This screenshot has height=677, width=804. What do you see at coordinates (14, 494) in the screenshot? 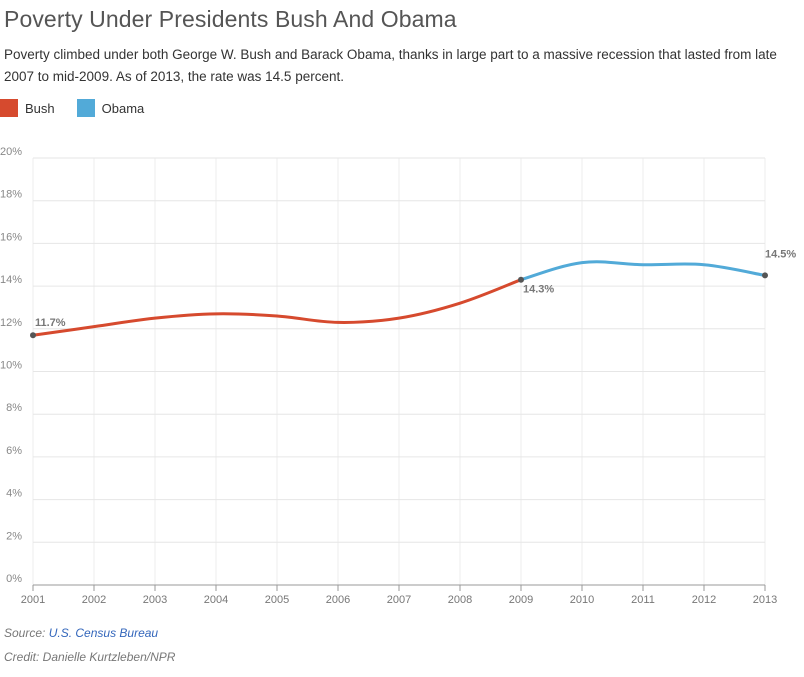
I see `y-tick-label: 4%` at bounding box center [14, 494].